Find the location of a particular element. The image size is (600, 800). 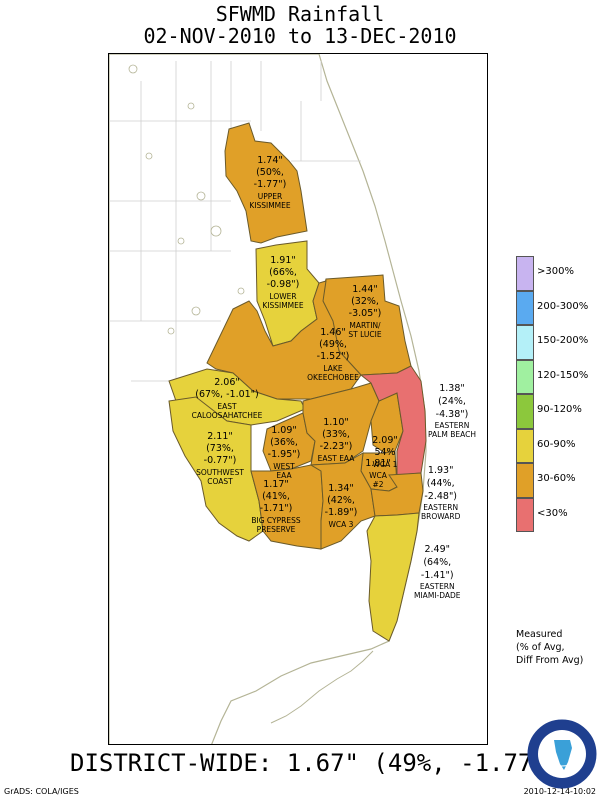

region-value-label: 54% is located at coordinates (384, 452).